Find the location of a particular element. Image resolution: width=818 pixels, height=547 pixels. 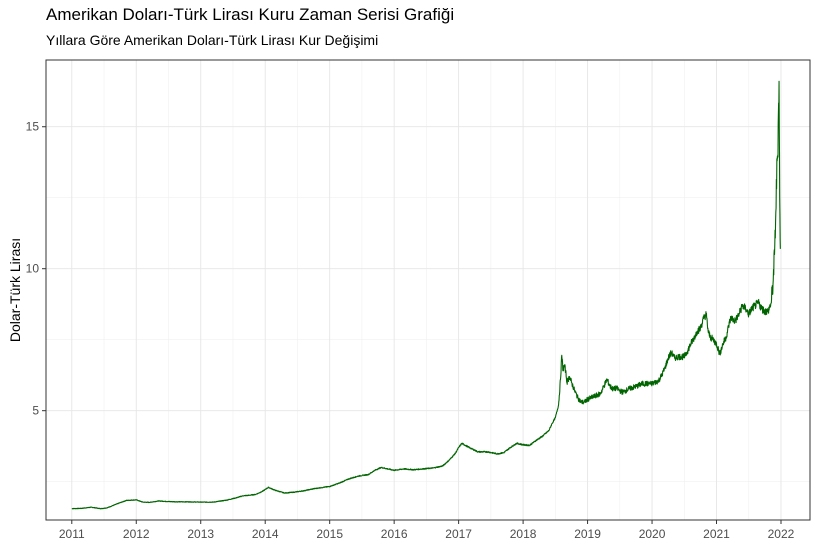

x-tick-label: 2018 is located at coordinates (523, 534).